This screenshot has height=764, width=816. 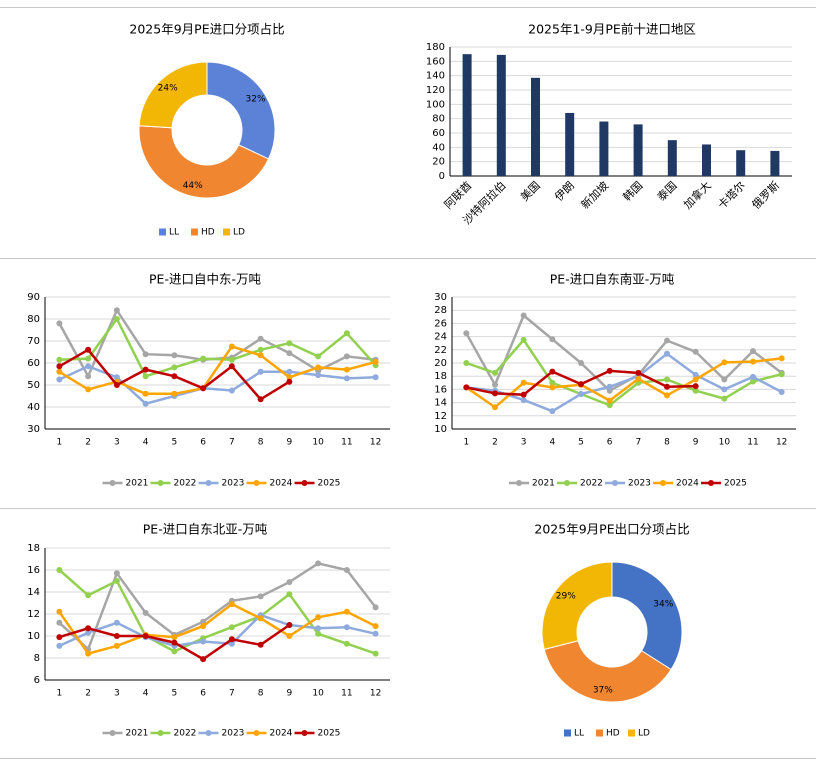 I want to click on series-line, so click(x=217, y=607).